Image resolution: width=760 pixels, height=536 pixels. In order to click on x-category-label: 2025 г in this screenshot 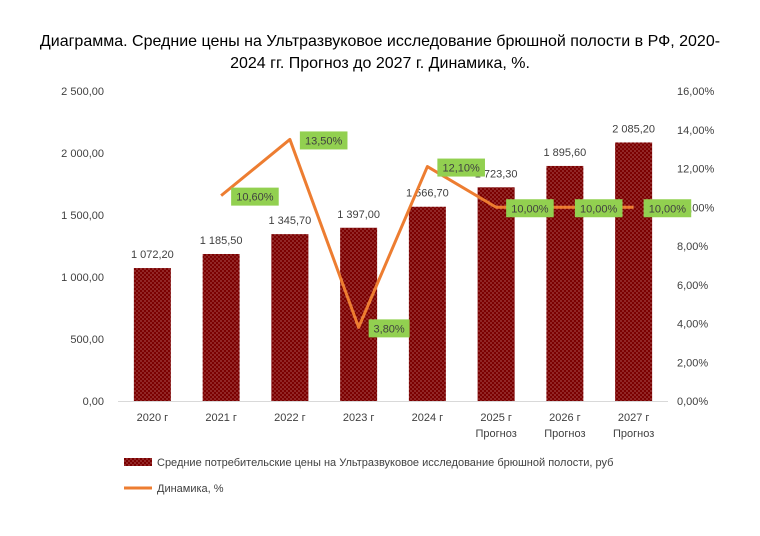, I will do `click(496, 418)`.